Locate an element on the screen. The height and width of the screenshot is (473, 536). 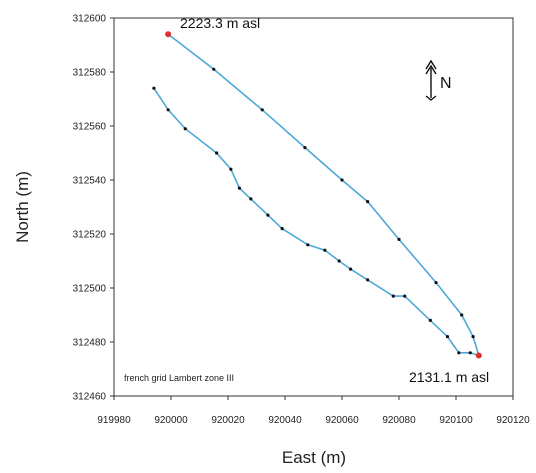
y-tick-label: 312580 is located at coordinates (90, 73).